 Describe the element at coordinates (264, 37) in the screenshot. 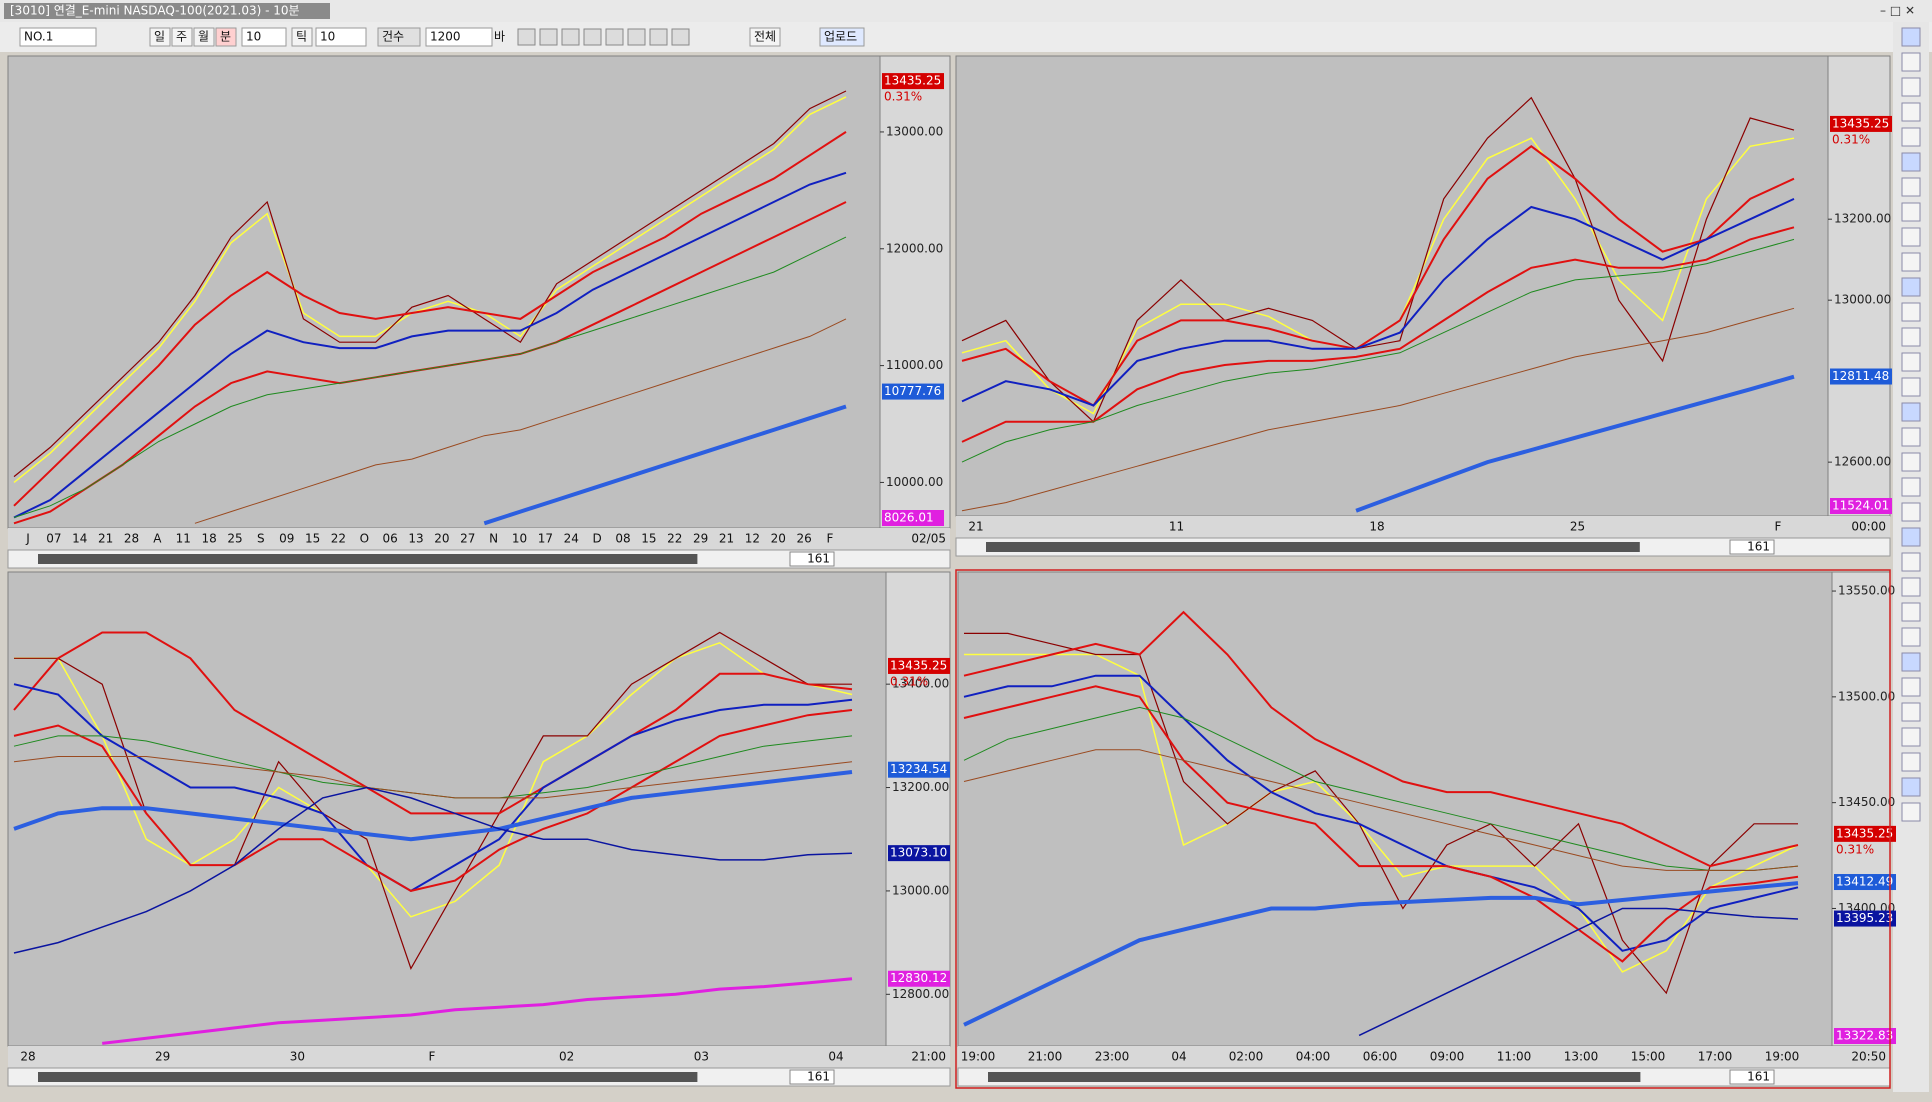

I see `period-value-box` at that location.